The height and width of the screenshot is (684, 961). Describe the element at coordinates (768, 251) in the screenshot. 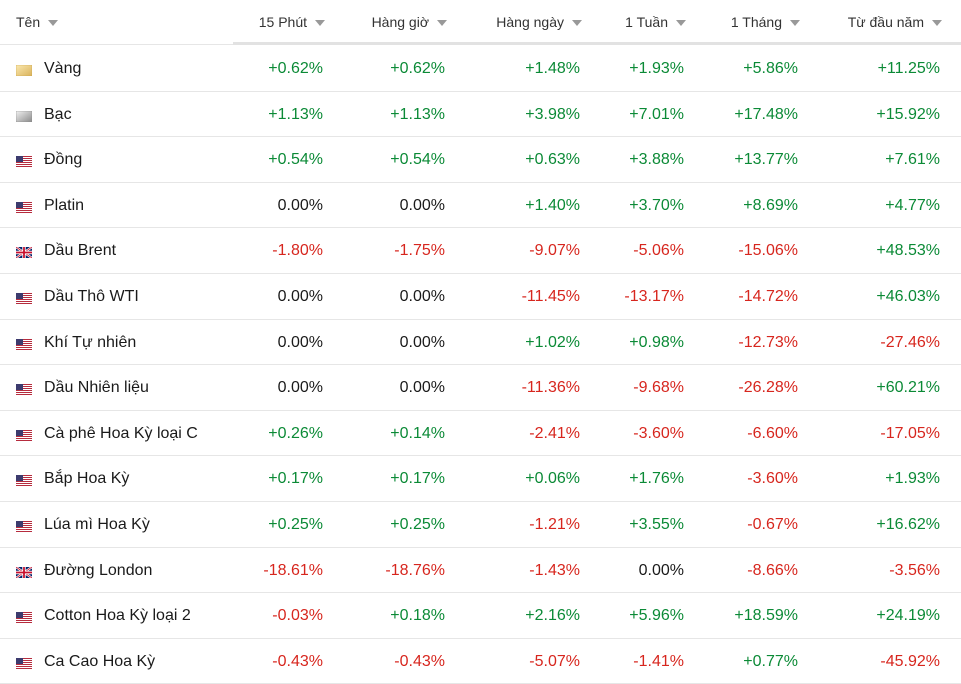

I see `change-value: -15.06%` at that location.